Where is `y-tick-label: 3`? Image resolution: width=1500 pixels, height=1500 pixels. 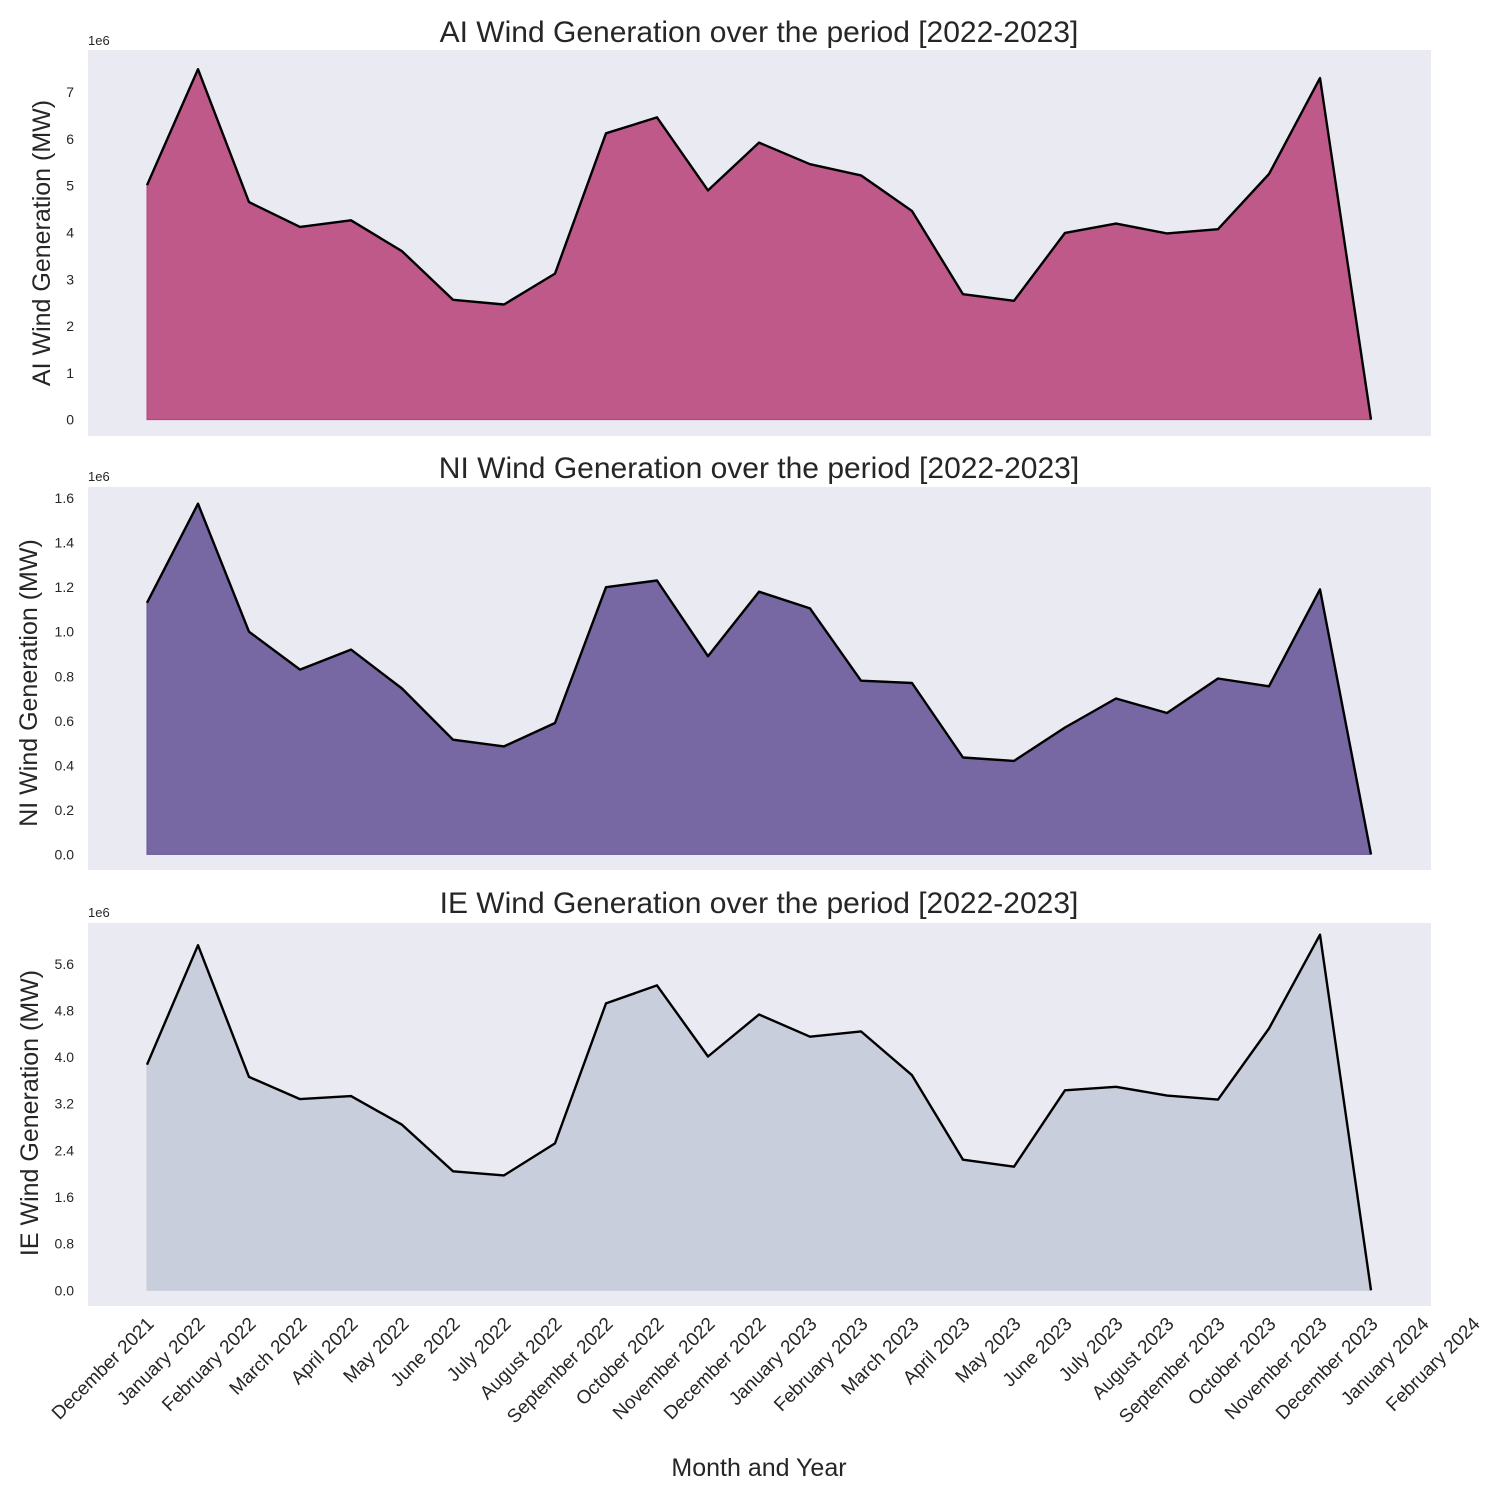
y-tick-label: 3 is located at coordinates (70, 279).